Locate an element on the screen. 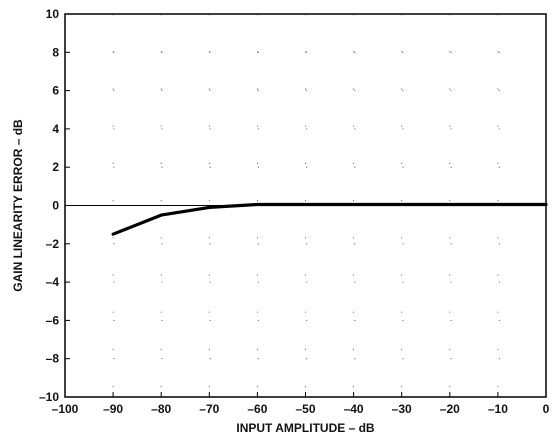 This screenshot has width=552, height=440. y-axis-ticks: –10 –8 –6 –4 –2 0 2 4 6 8 10 is located at coordinates (54, 205).